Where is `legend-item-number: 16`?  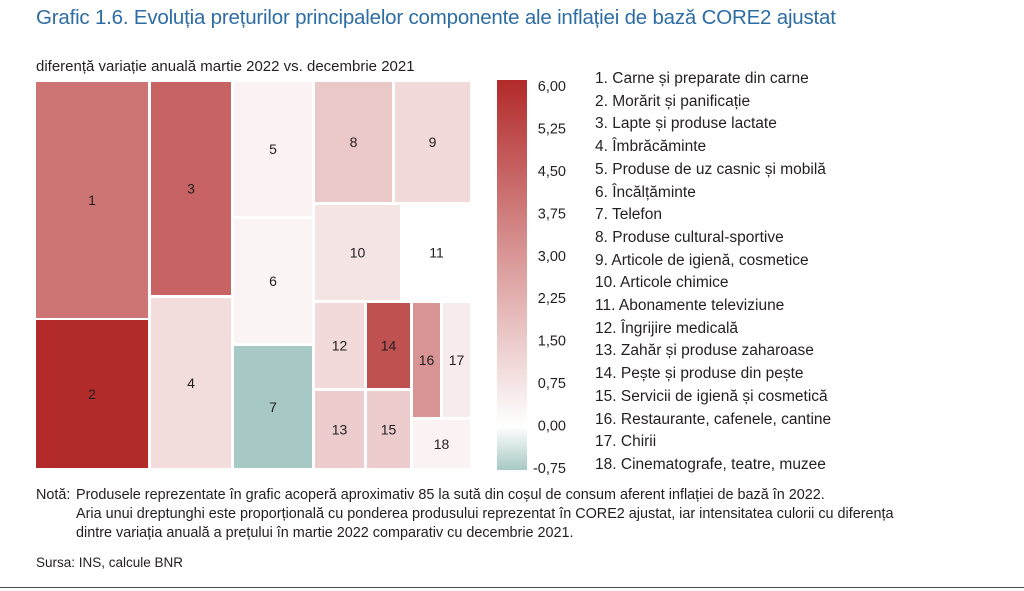 legend-item-number: 16 is located at coordinates (604, 419).